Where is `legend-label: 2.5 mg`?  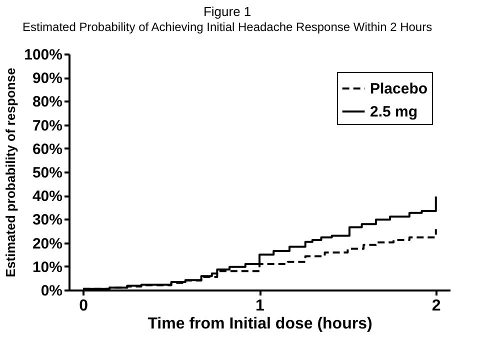 legend-label: 2.5 mg is located at coordinates (394, 112).